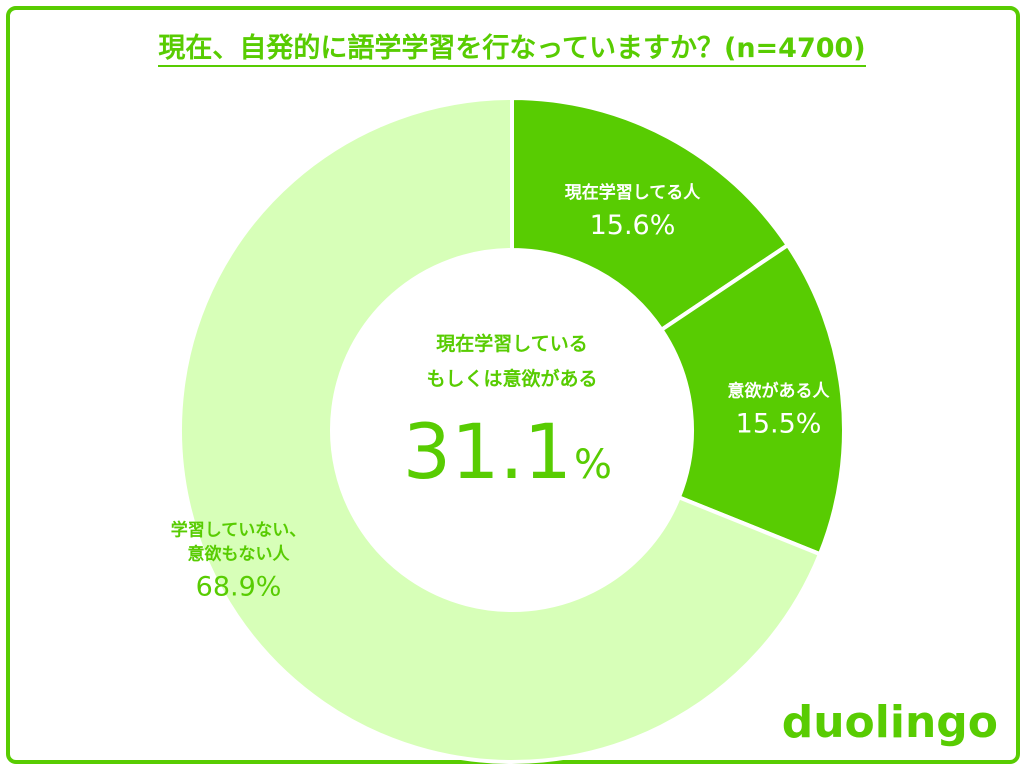 This screenshot has height=768, width=1024. What do you see at coordinates (239, 553) in the screenshot?
I see `slice-3-label-line-2: 意欲もない人` at bounding box center [239, 553].